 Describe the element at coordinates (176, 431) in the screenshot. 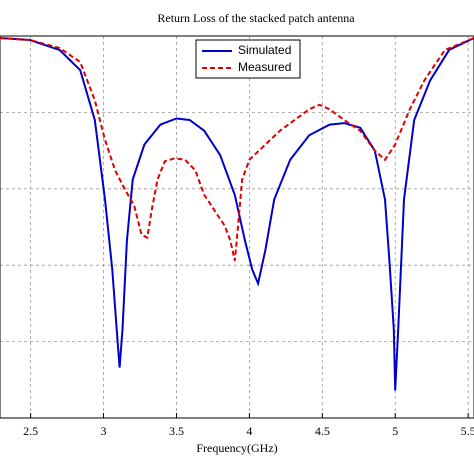

I see `x-tick-label: 3.5` at that location.